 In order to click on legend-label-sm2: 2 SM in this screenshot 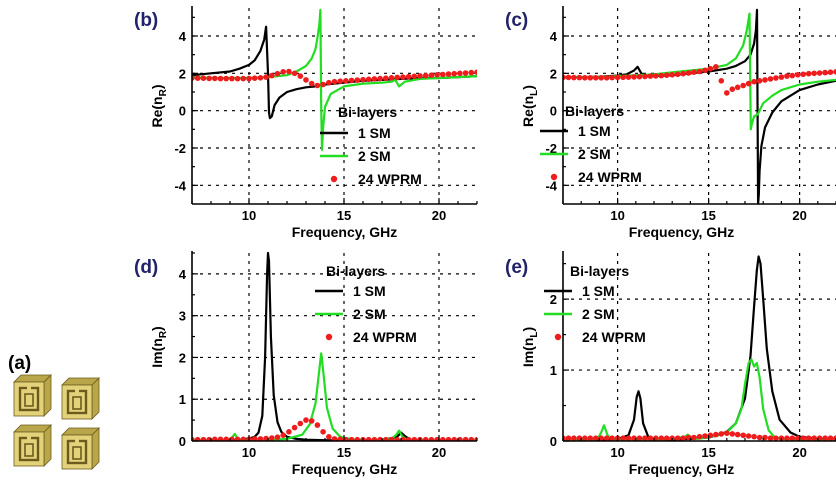, I will do `click(374, 156)`.